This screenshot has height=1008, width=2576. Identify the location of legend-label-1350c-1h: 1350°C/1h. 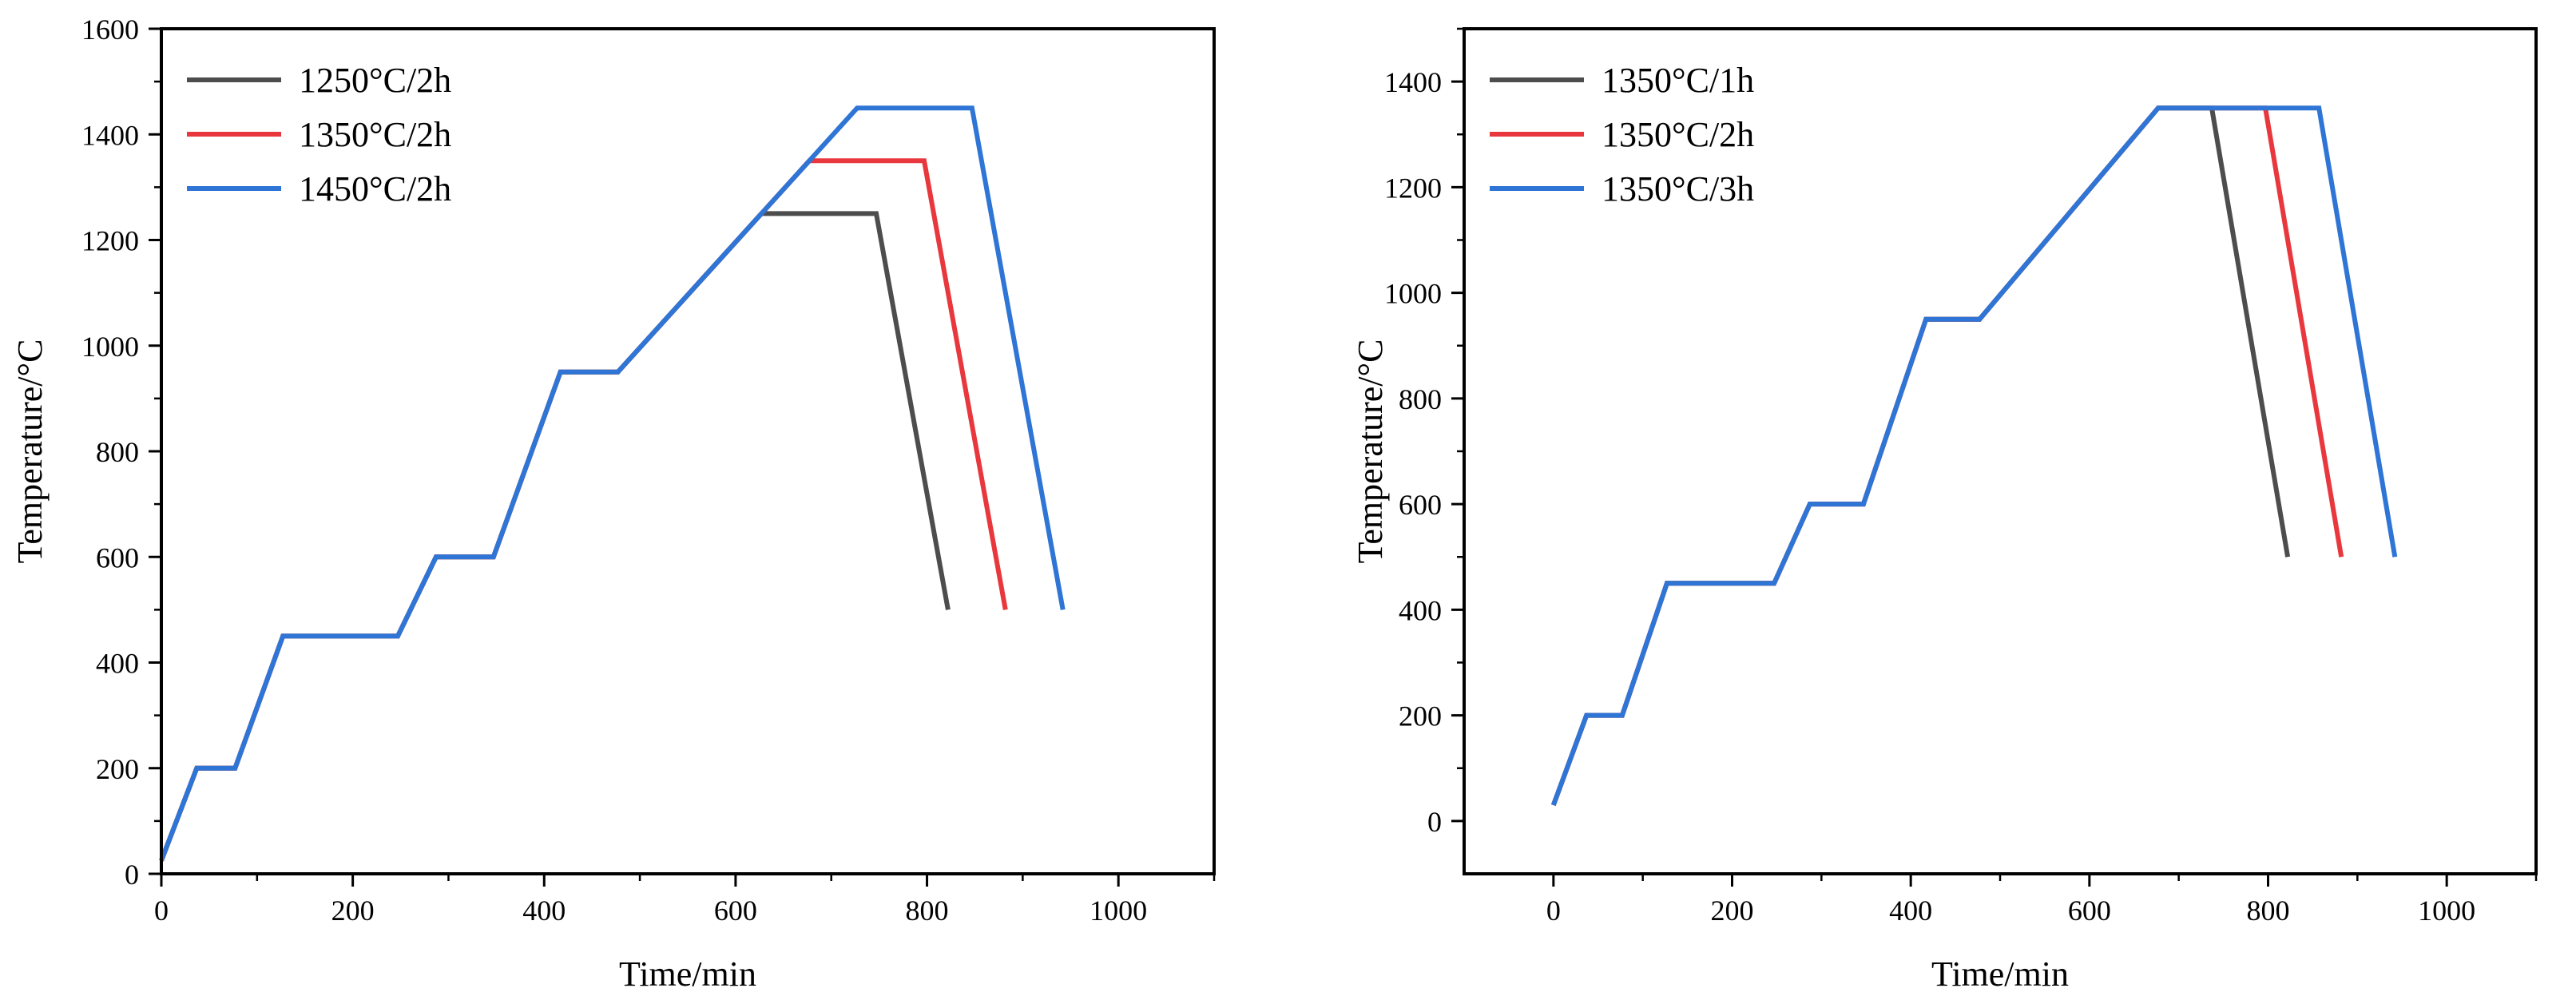
(1678, 80).